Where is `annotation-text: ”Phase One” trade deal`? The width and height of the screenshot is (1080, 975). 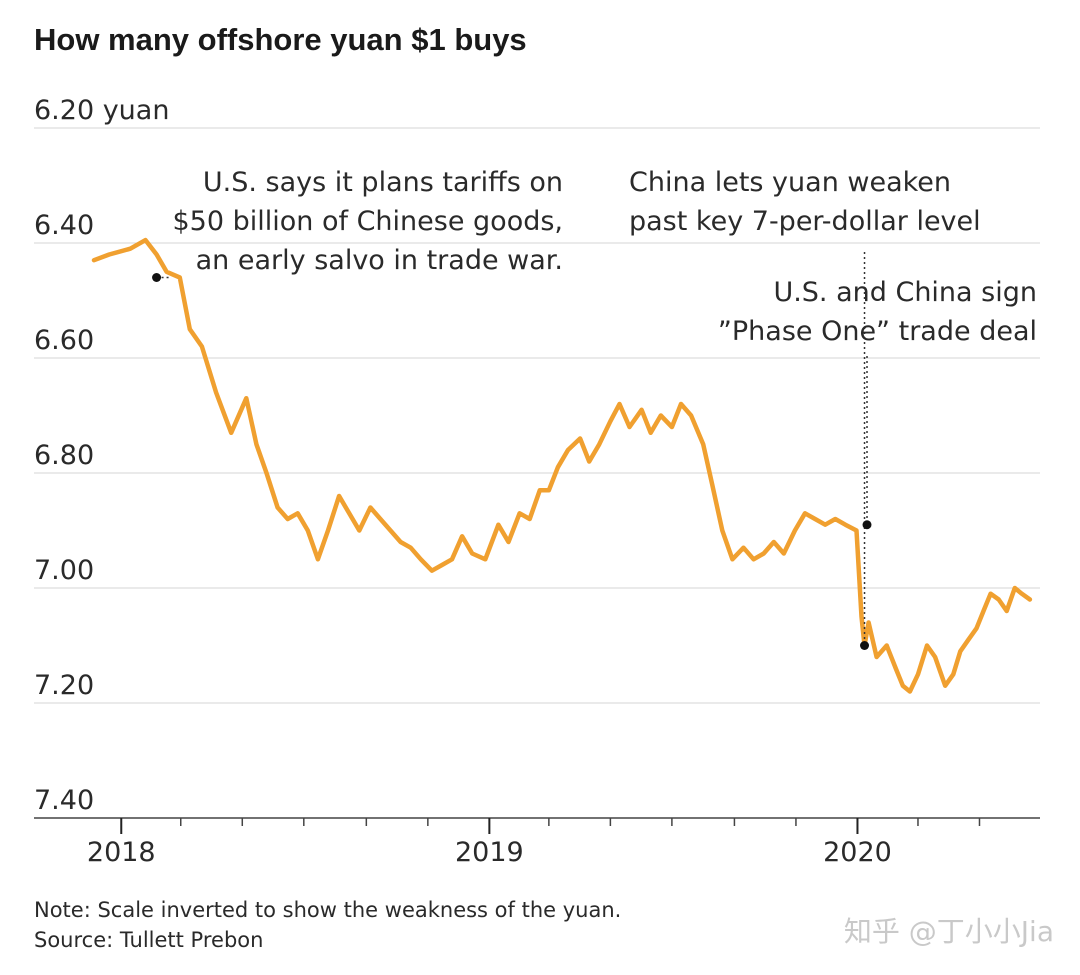
annotation-text: ”Phase One” trade deal is located at coordinates (877, 331).